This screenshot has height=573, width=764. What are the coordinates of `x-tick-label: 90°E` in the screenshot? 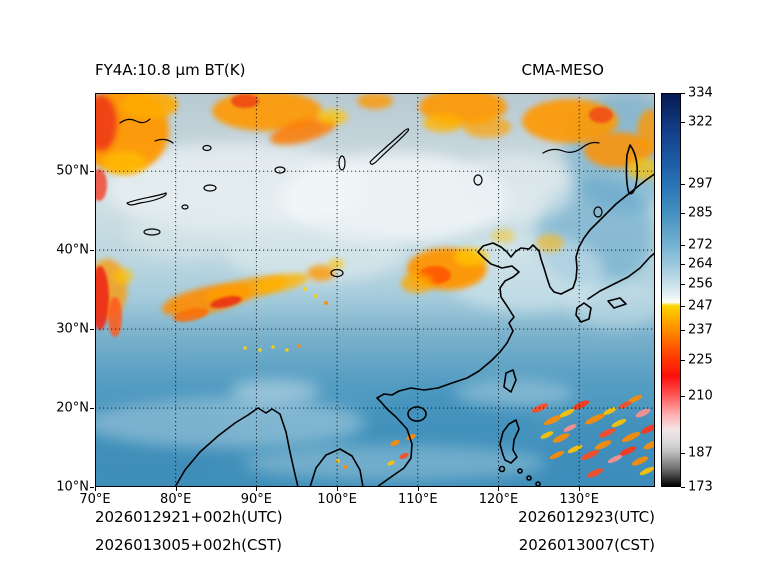 It's located at (256, 499).